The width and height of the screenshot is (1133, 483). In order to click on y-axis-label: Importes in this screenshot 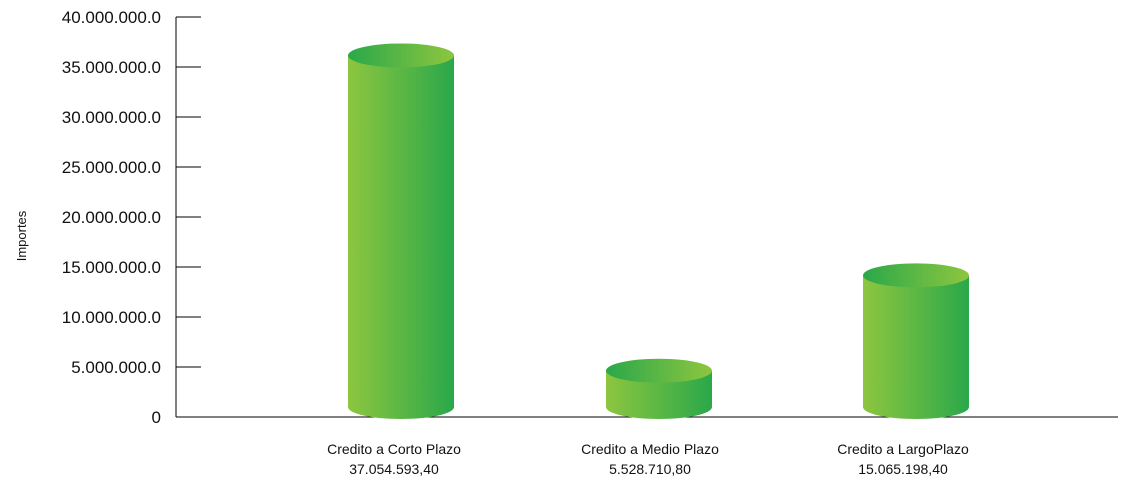, I will do `click(21, 235)`.